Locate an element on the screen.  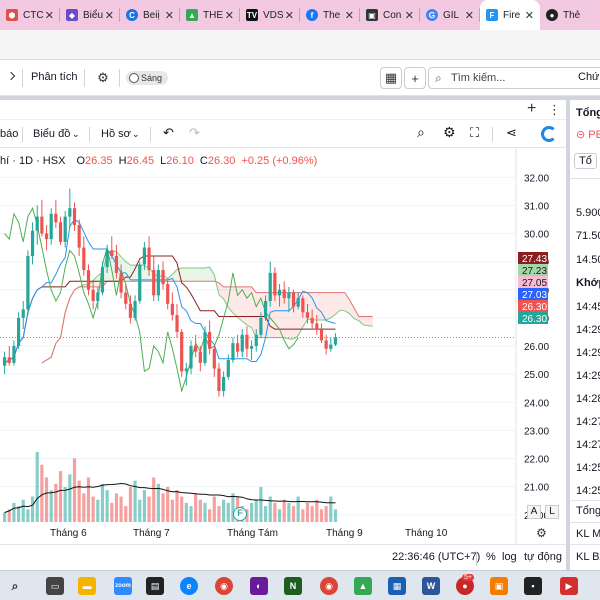
app-icon: ▤ is located at coordinates (155, 586).